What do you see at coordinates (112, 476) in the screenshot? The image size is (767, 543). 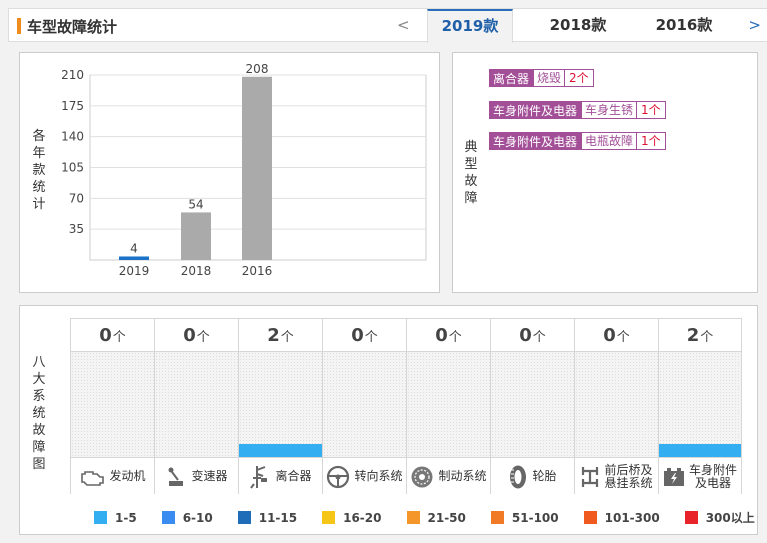 I see `system-label: 发动机` at bounding box center [112, 476].